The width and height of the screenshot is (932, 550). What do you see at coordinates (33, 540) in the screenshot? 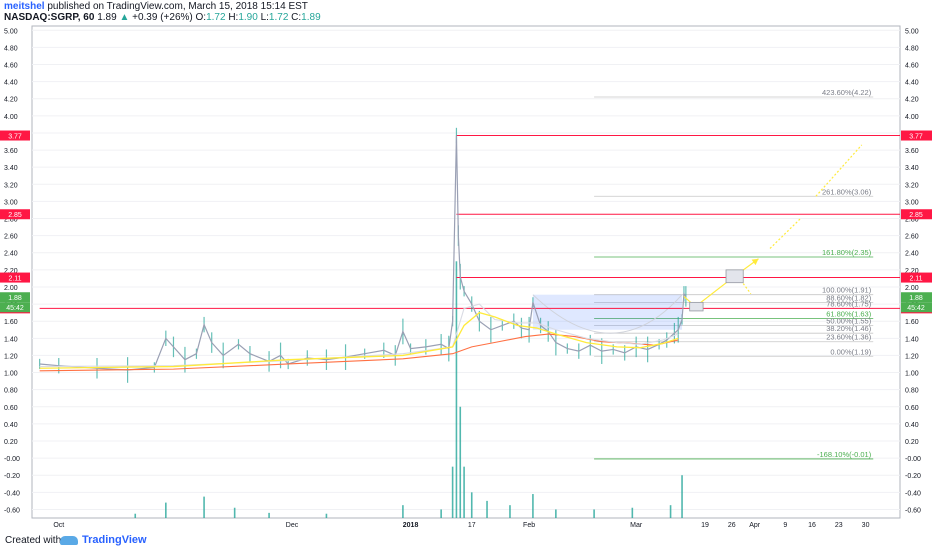
I see `created-with-text: Created with` at bounding box center [33, 540].